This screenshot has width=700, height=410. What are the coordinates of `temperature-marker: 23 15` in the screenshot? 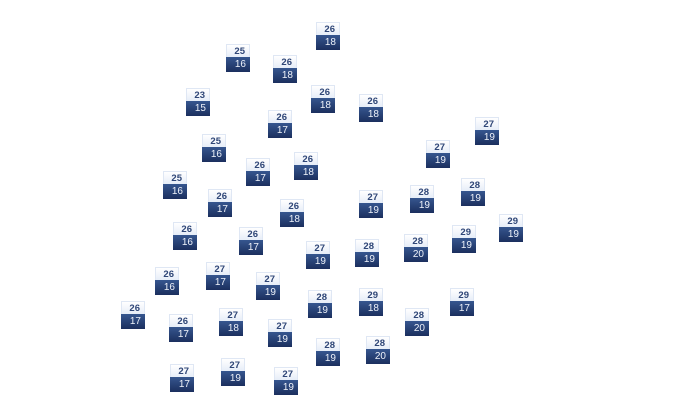 It's located at (198, 102).